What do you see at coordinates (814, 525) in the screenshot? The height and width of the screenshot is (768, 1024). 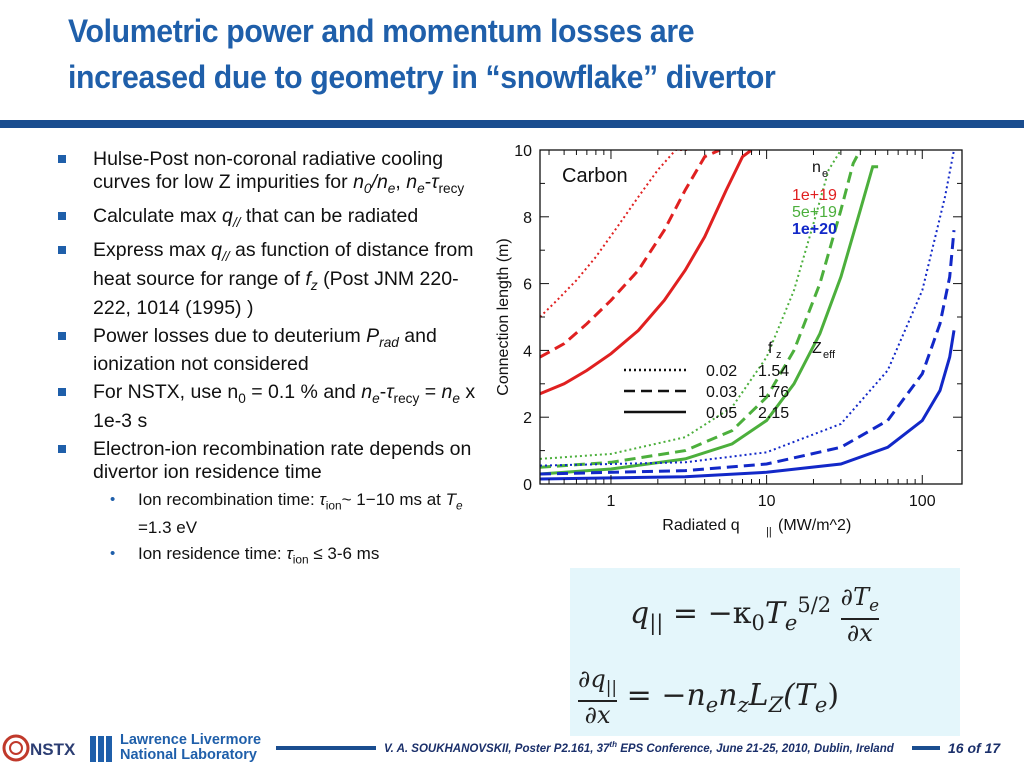 I see `x-axis-label-unit: (MW/m^2)` at bounding box center [814, 525].